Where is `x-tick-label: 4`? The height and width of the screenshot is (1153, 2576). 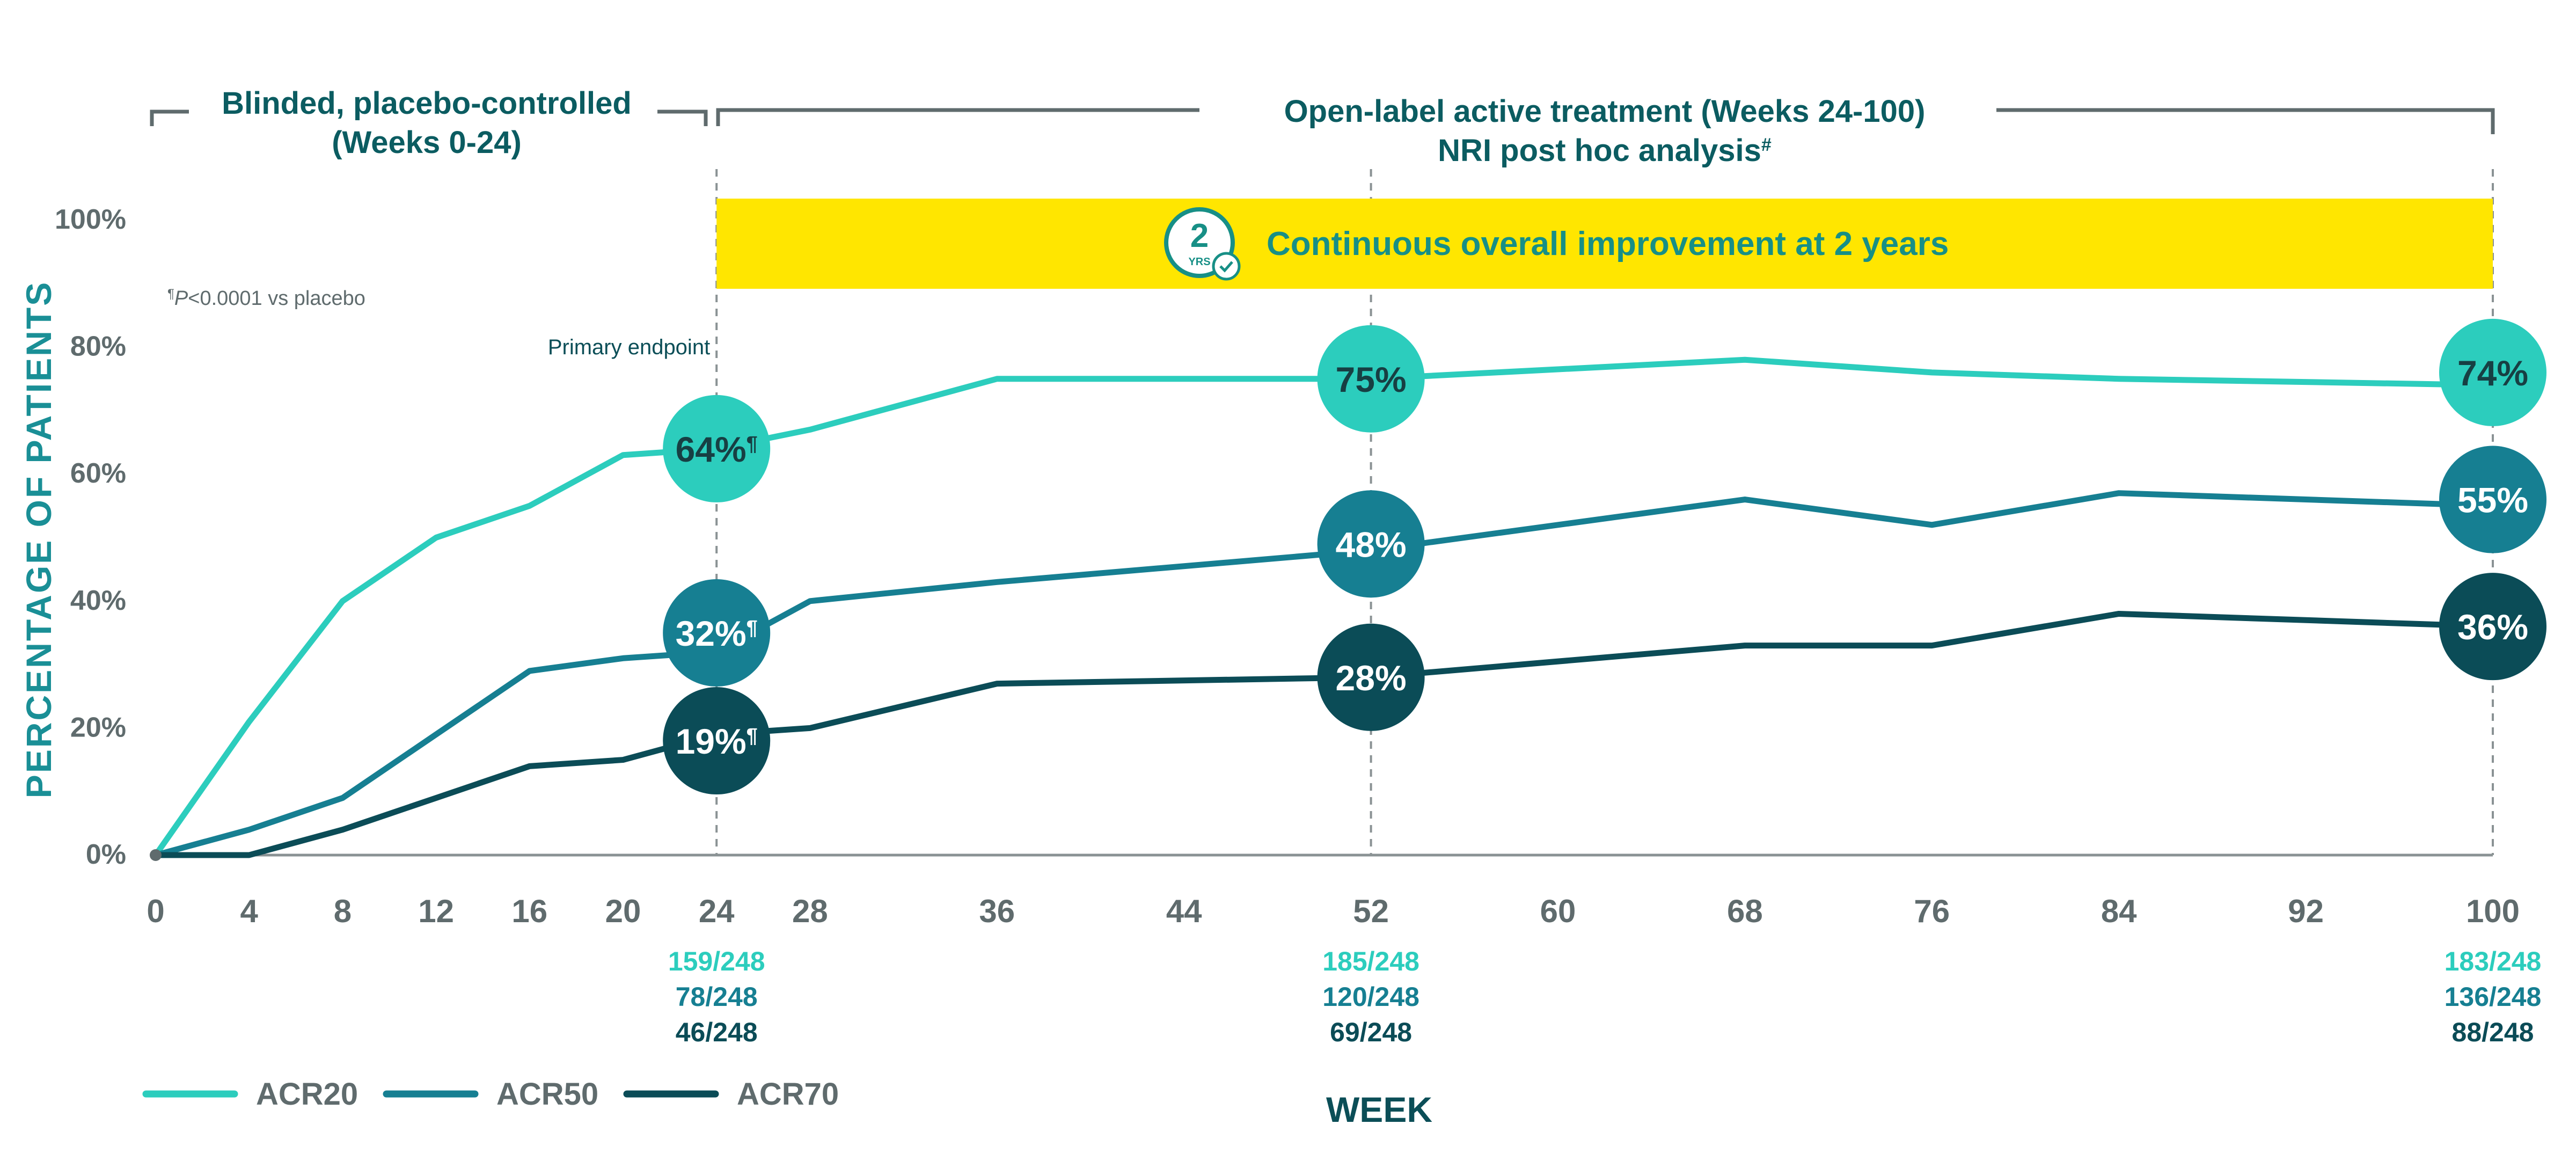
x-tick-label: 4 is located at coordinates (249, 911).